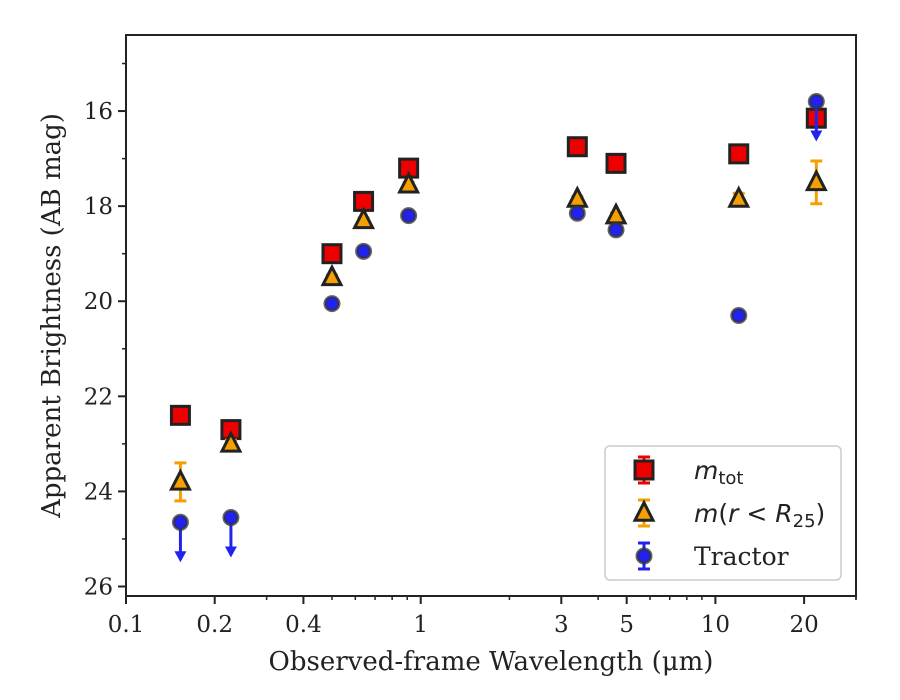 Image resolution: width=900 pixels, height=700 pixels. I want to click on x-tick-label: 3, so click(561, 625).